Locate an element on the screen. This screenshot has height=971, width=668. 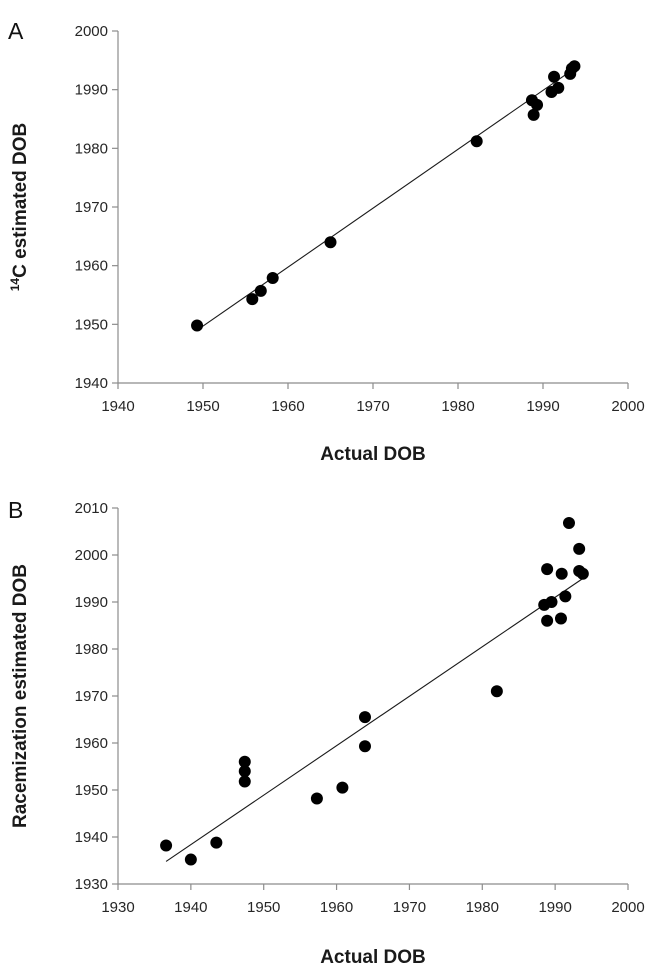
y-axis-title-superscript: 14 is located at coordinates (15, 285).